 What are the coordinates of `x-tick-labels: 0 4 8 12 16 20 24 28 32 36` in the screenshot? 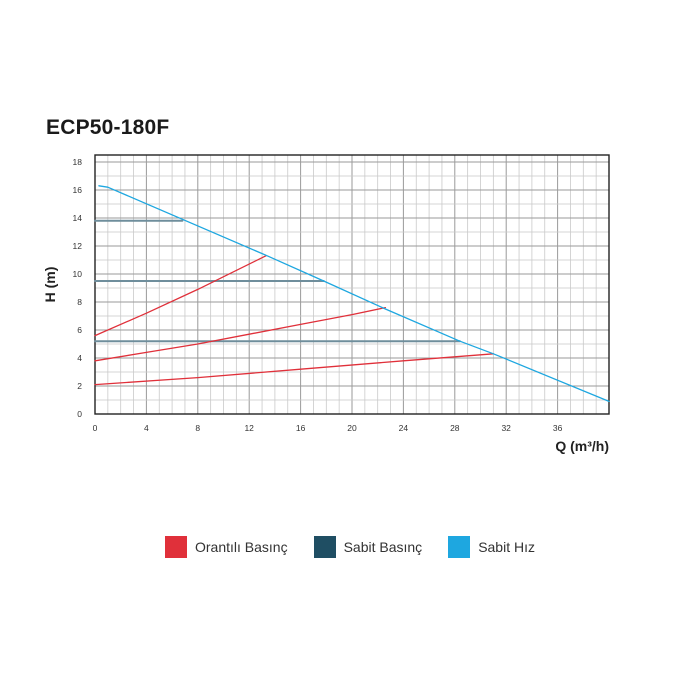 It's located at (328, 428).